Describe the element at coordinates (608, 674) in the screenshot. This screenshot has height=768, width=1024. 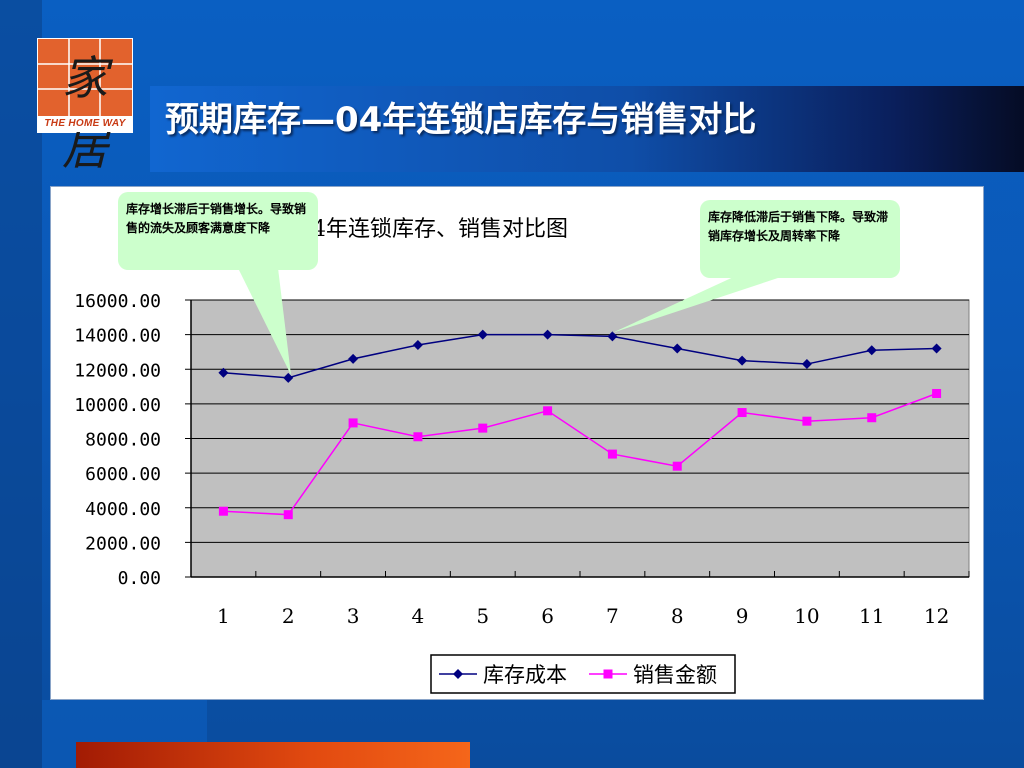
I see `legend-marker-sales` at that location.